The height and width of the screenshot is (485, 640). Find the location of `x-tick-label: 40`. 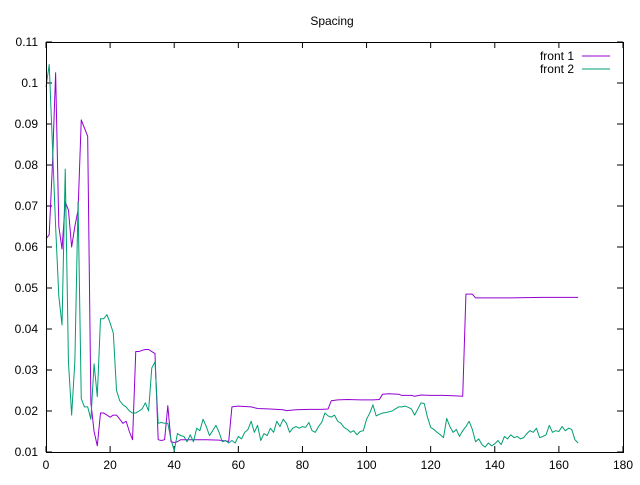

x-tick-label: 40 is located at coordinates (175, 465).